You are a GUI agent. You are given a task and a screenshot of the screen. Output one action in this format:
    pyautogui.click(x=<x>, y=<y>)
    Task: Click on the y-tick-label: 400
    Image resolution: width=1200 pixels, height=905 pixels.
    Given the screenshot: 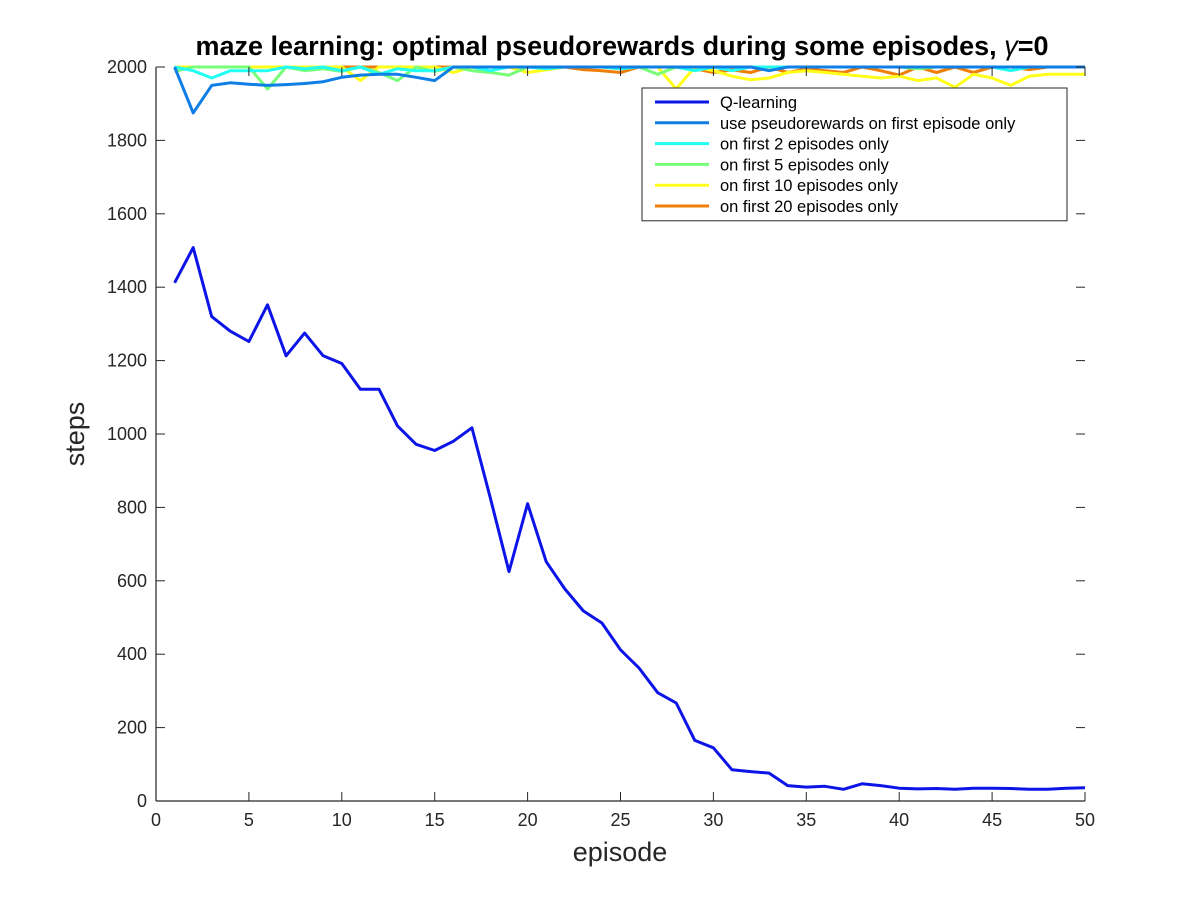 What is the action you would take?
    pyautogui.click(x=132, y=654)
    